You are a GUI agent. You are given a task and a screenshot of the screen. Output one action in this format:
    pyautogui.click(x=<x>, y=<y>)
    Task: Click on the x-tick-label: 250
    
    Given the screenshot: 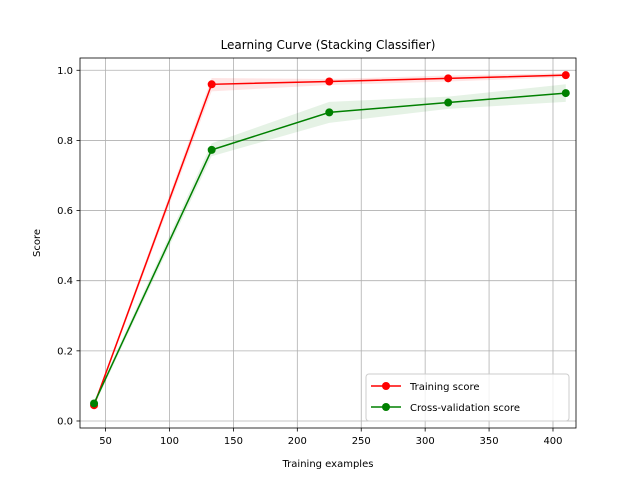 What is the action you would take?
    pyautogui.click(x=361, y=441)
    